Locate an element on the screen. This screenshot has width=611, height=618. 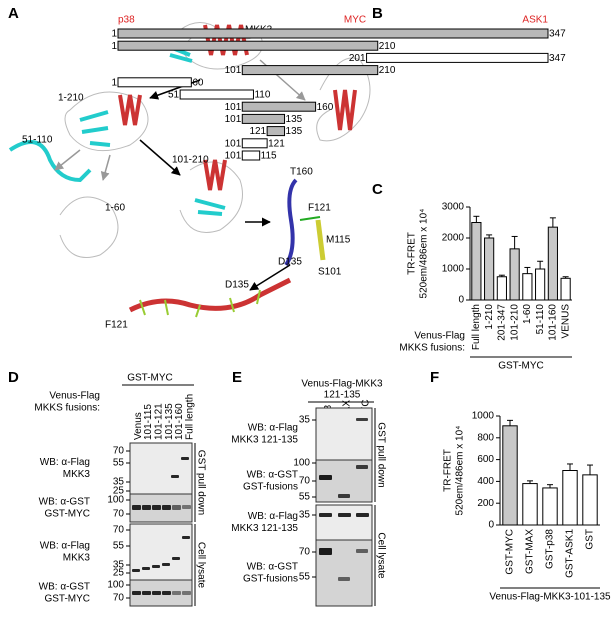
construct-end: 60 is located at coordinates (198, 82).